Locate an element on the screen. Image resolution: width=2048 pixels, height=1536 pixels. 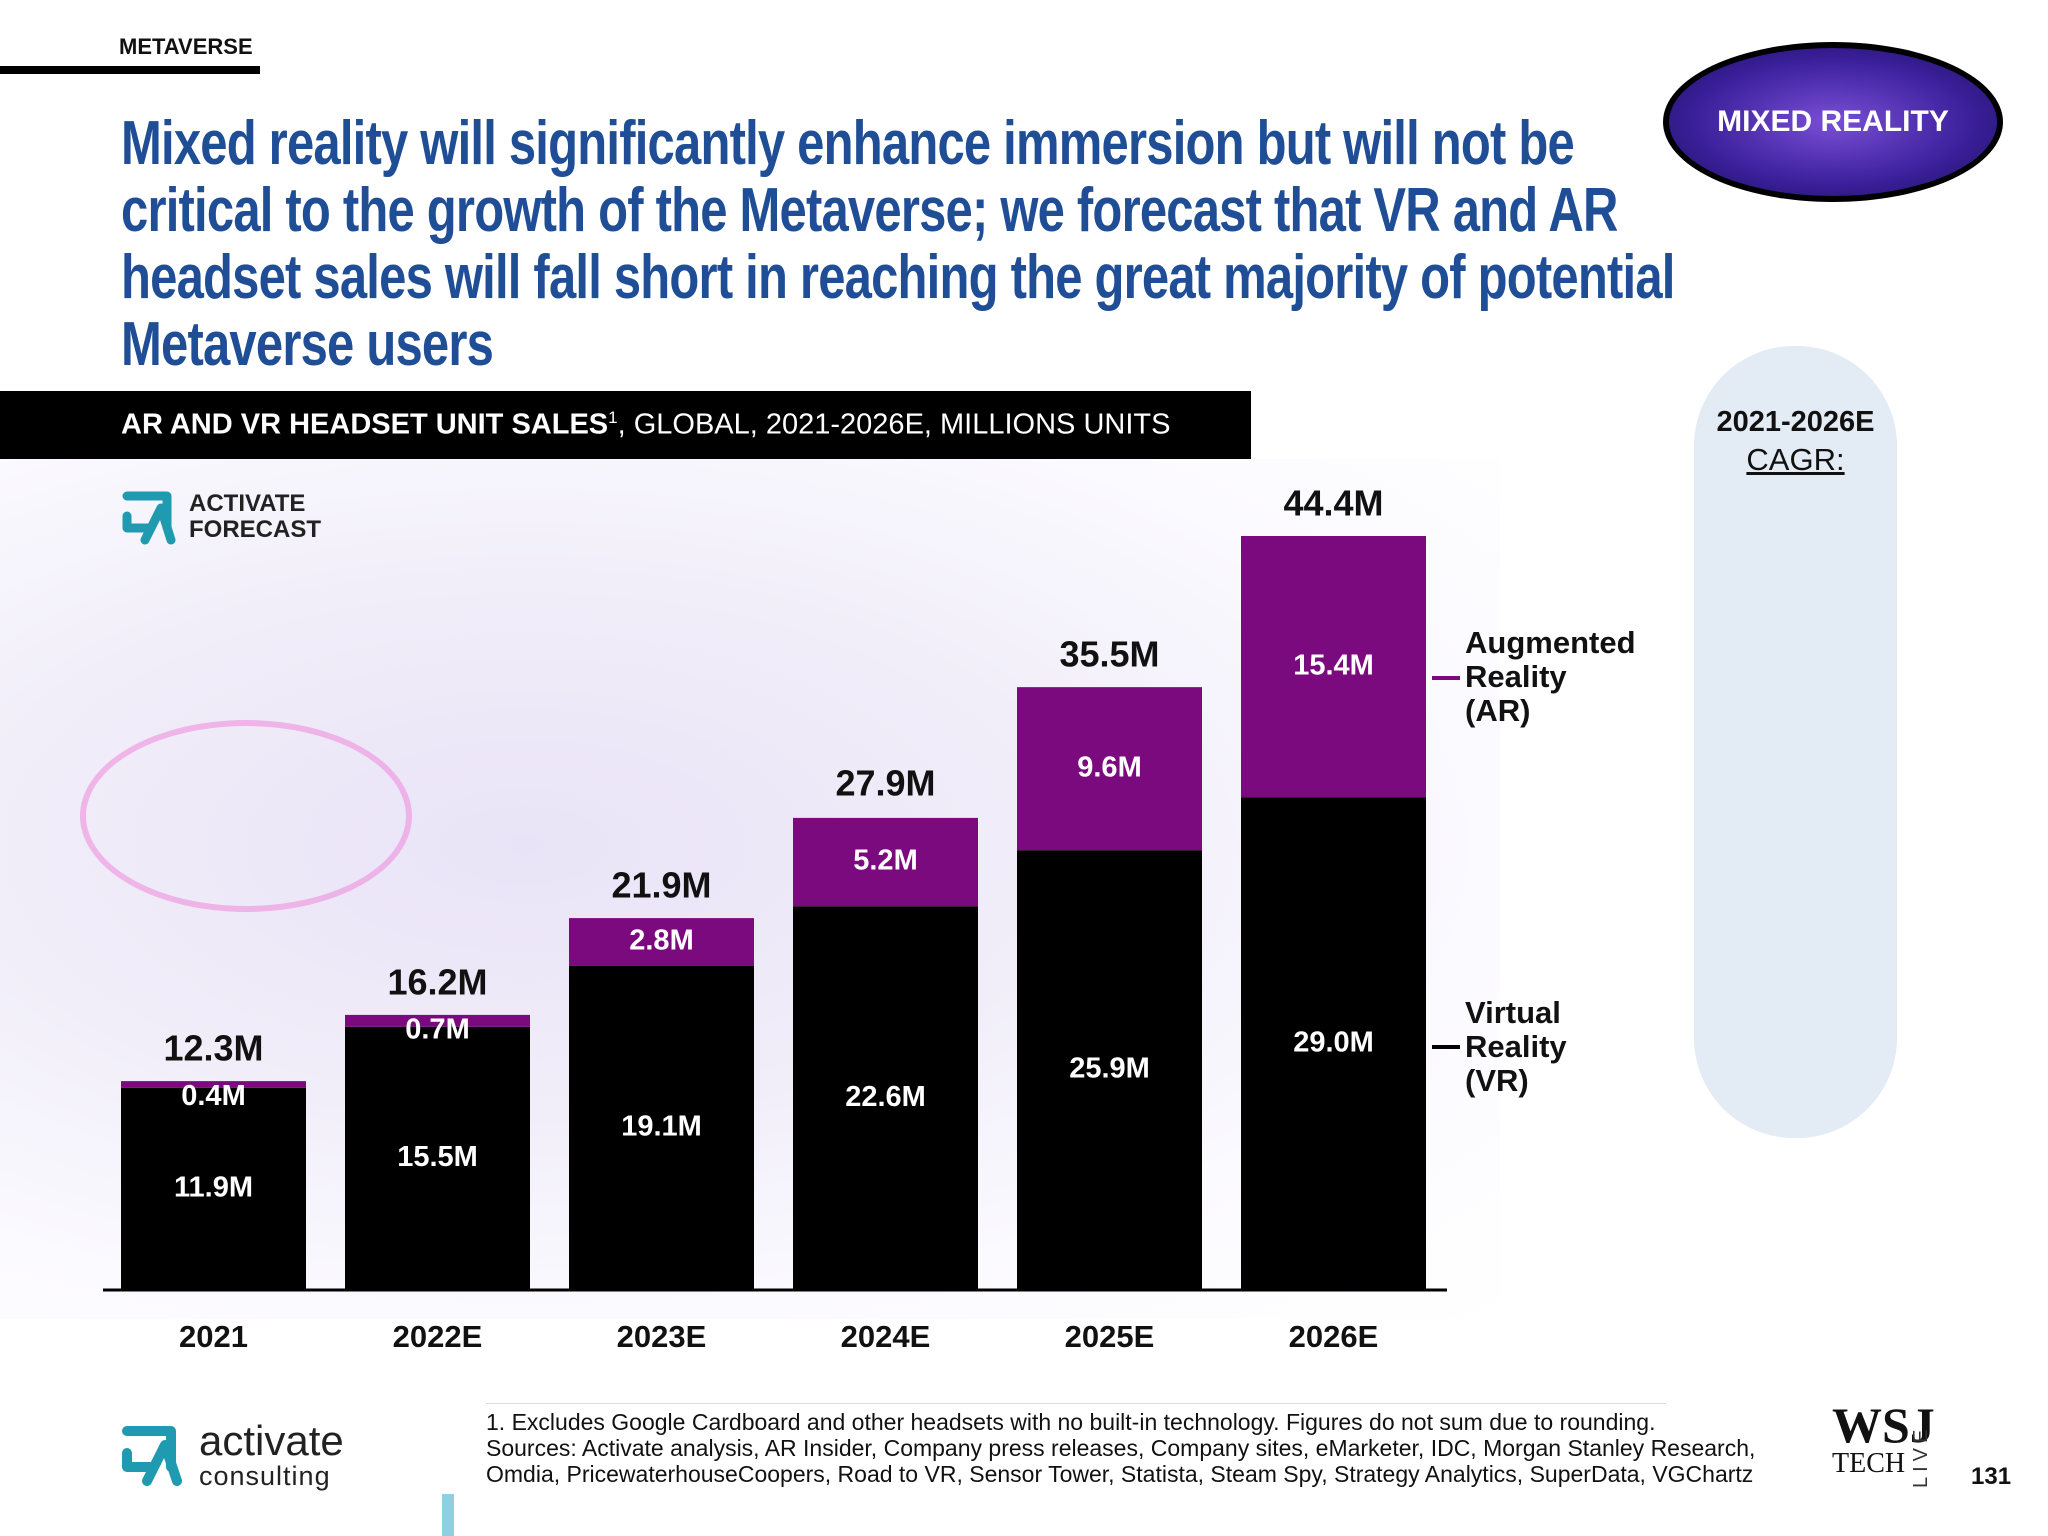
total-label: 35.5M is located at coordinates (1109, 654).